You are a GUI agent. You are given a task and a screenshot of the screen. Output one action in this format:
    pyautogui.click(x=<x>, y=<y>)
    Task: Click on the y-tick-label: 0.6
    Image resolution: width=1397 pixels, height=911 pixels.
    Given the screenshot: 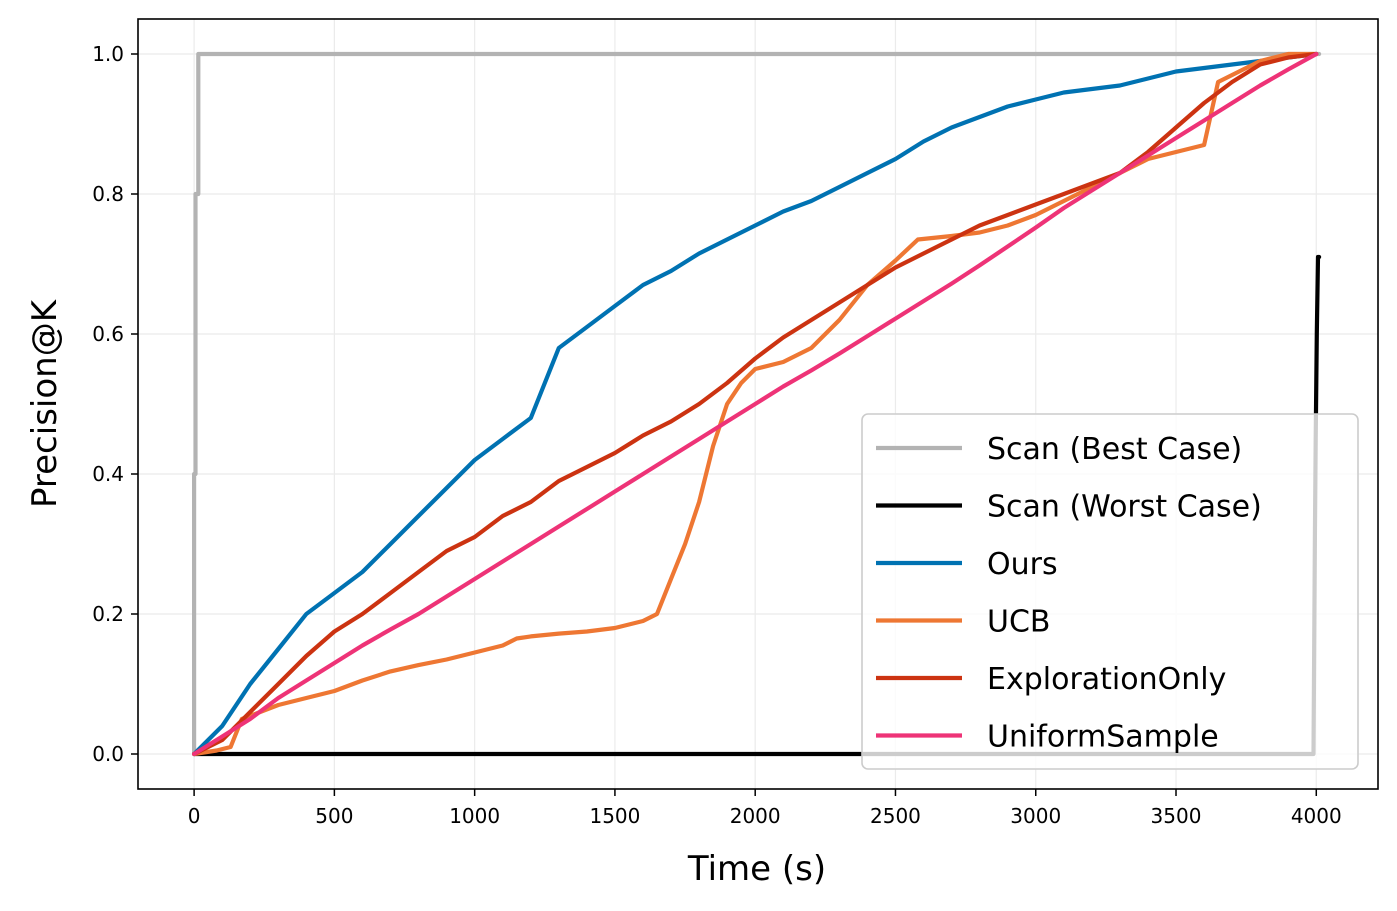 What is the action you would take?
    pyautogui.click(x=108, y=334)
    